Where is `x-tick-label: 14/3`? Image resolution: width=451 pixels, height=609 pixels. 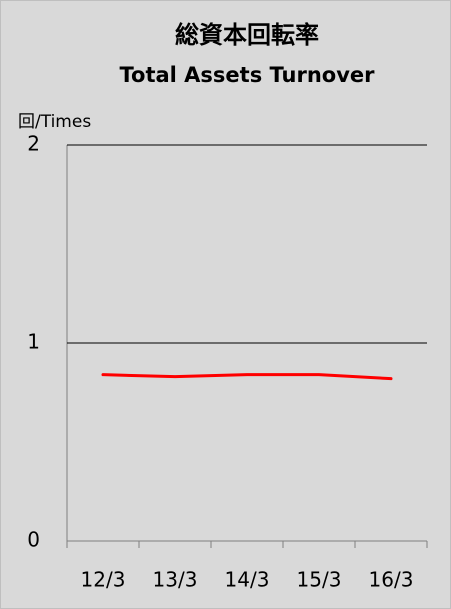
x-tick-label: 14/3 is located at coordinates (247, 580).